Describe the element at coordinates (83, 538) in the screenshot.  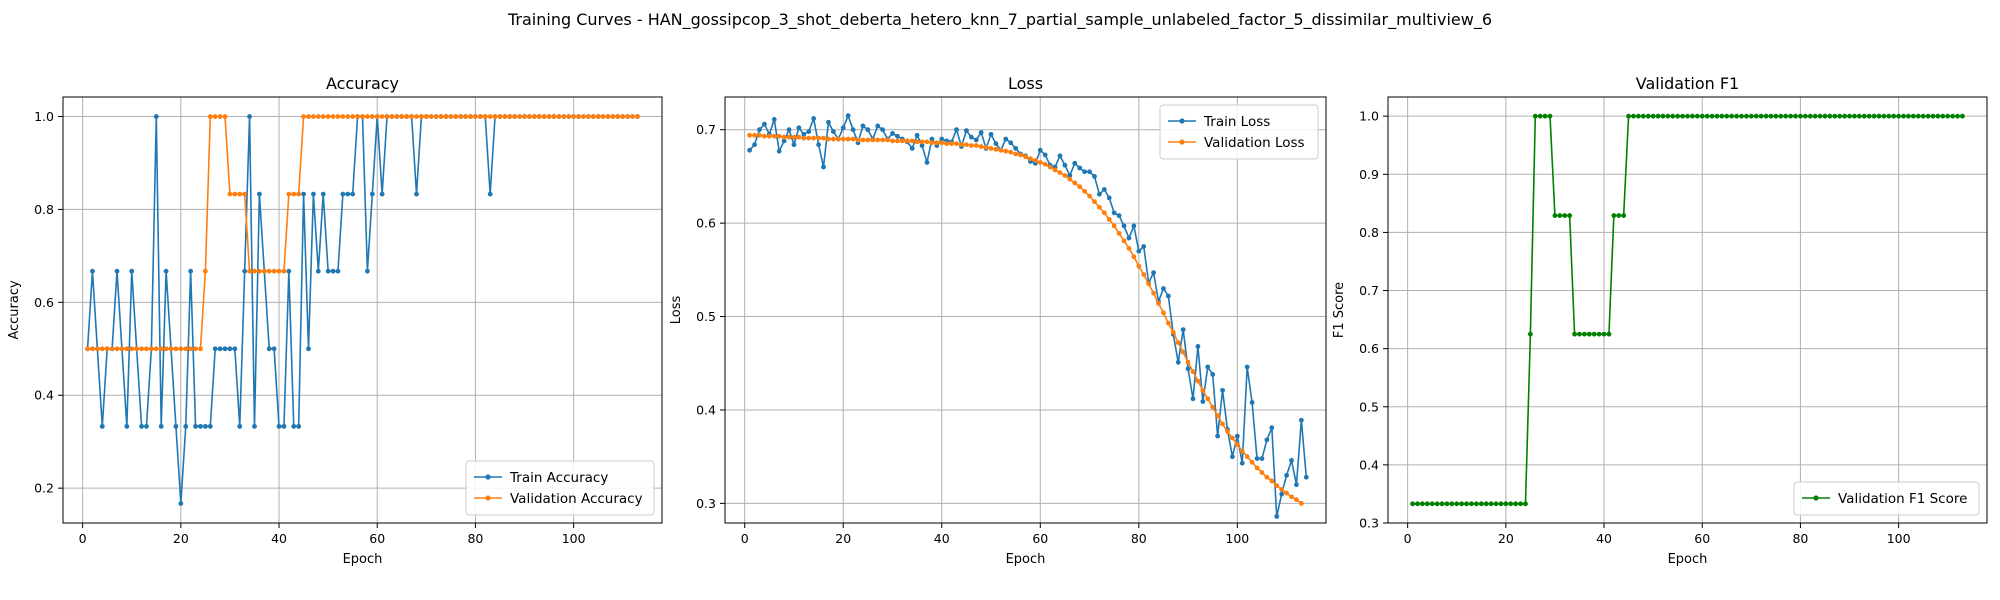
I see `accuracy-xtick-label-0: 0` at that location.